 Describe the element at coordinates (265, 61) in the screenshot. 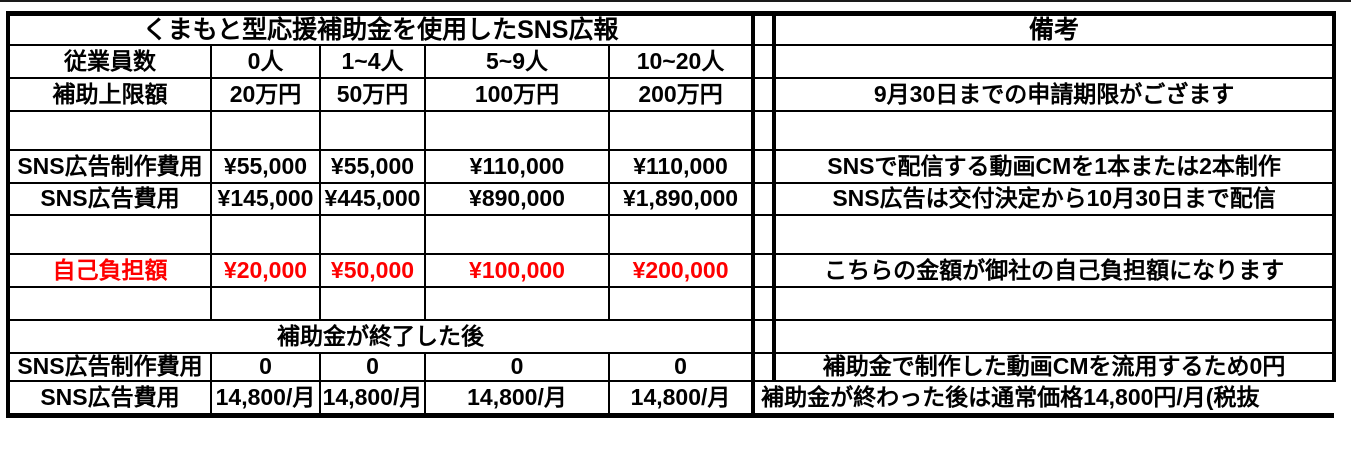

I see `cell-value: 0人` at that location.